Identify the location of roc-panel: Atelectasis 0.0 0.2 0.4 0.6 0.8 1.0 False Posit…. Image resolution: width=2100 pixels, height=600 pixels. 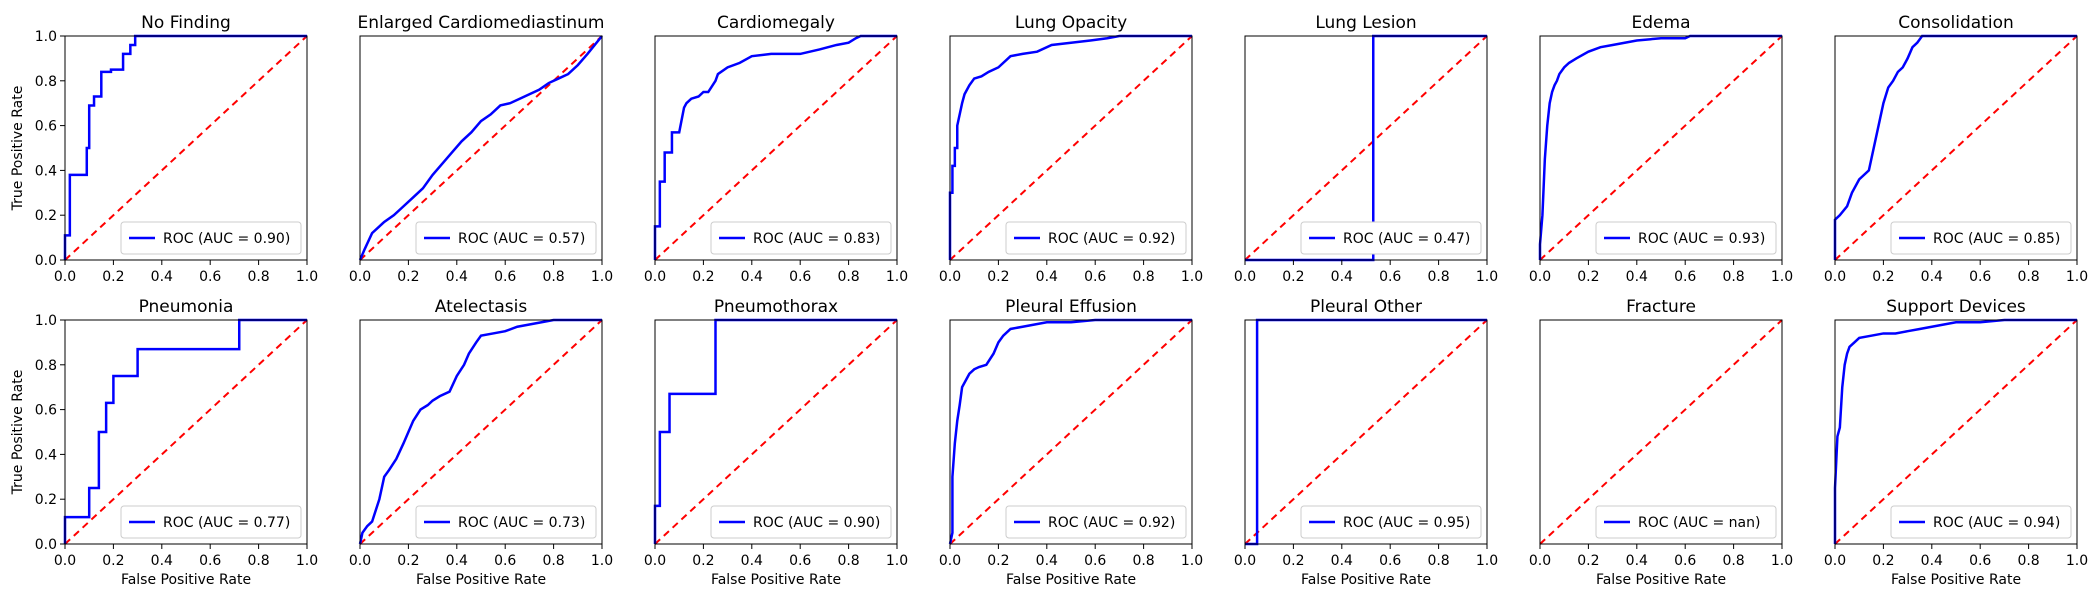
(481, 442).